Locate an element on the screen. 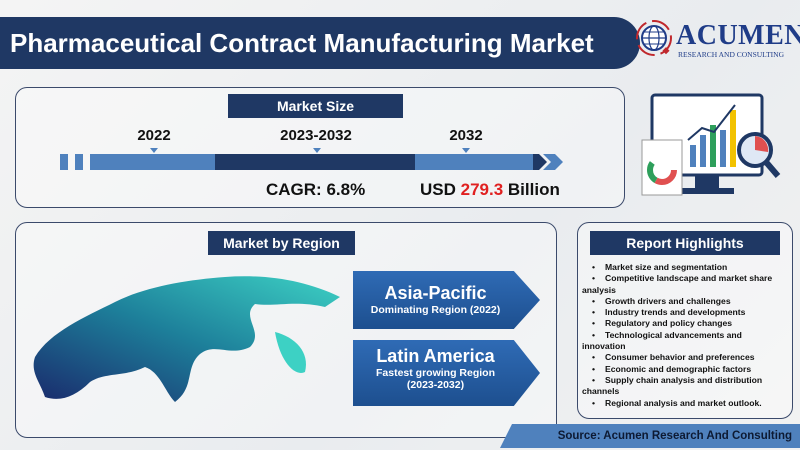 This screenshot has height=450, width=800. dominating-region-name: Asia-Pacific is located at coordinates (435, 293).